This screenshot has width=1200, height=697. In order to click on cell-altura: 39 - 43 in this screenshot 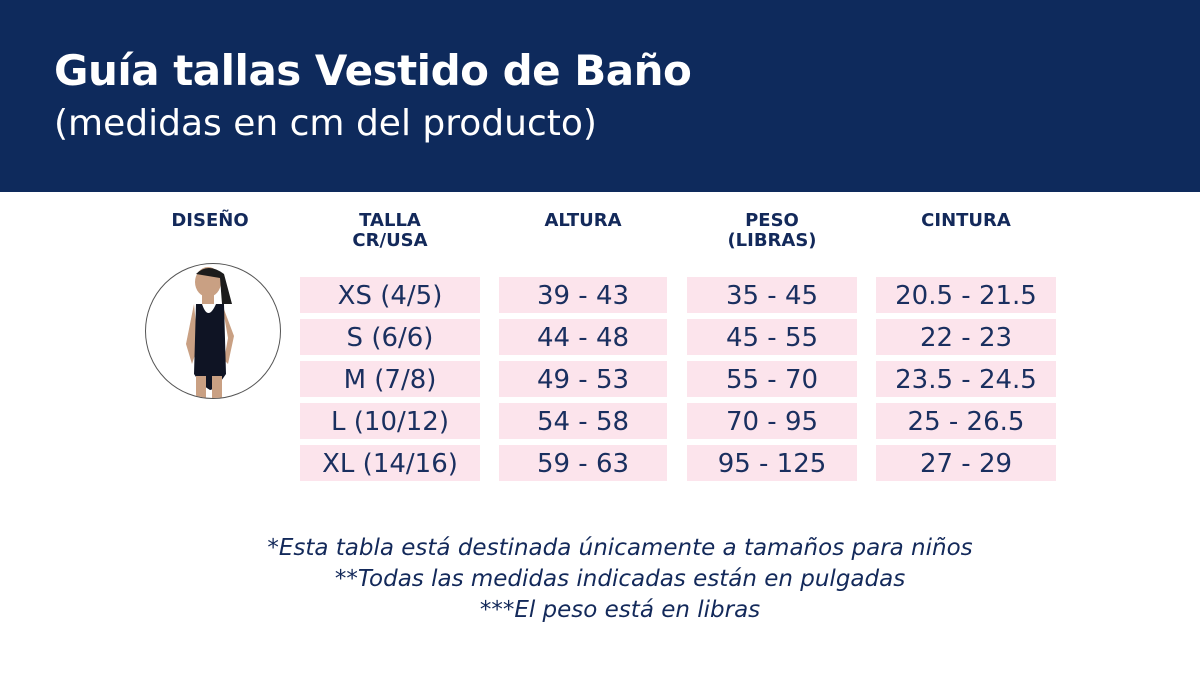, I will do `click(583, 295)`.